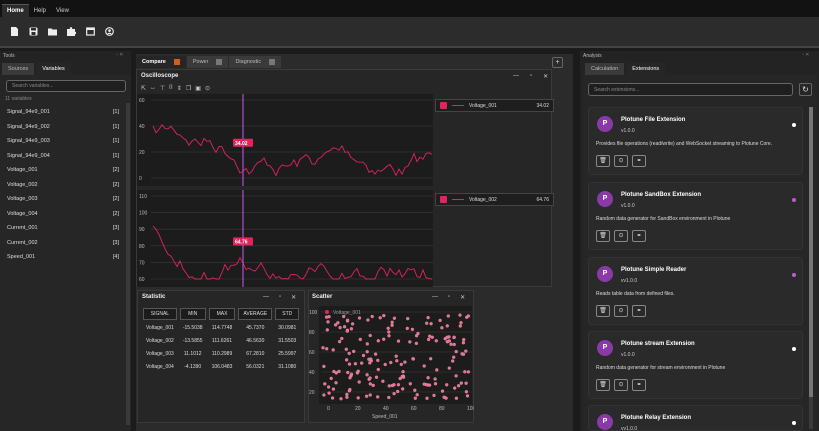  I want to click on tab-compare: Compare, so click(161, 62).